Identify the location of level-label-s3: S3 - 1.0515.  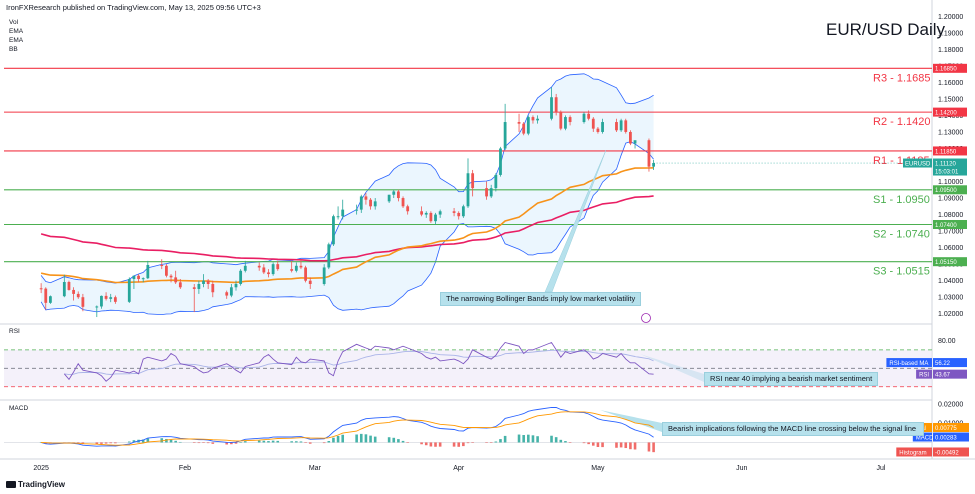
(901, 272).